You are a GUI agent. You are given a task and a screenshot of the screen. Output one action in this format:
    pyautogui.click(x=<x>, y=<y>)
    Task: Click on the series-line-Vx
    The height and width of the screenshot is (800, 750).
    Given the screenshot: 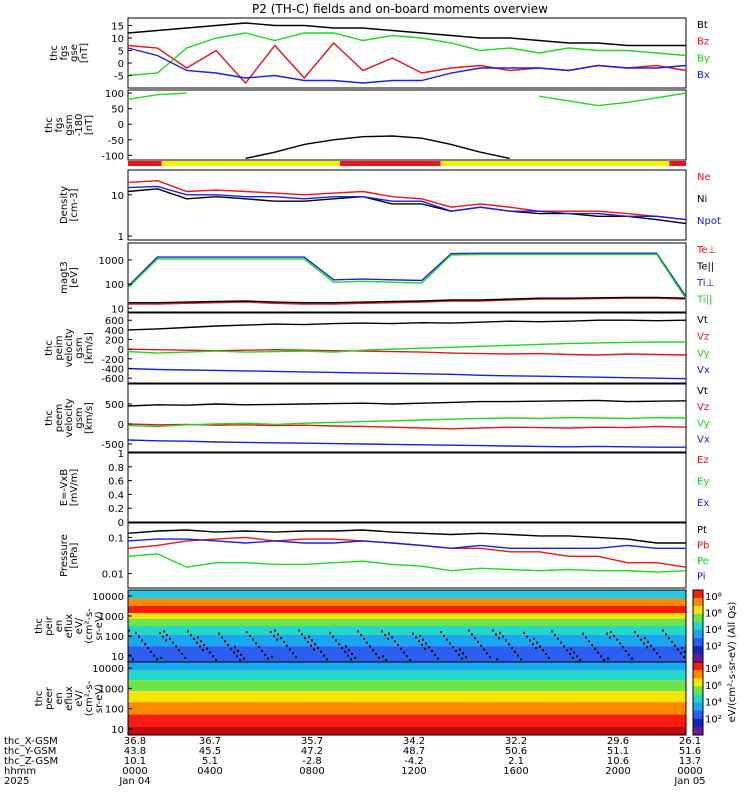 What is the action you would take?
    pyautogui.click(x=406, y=443)
    